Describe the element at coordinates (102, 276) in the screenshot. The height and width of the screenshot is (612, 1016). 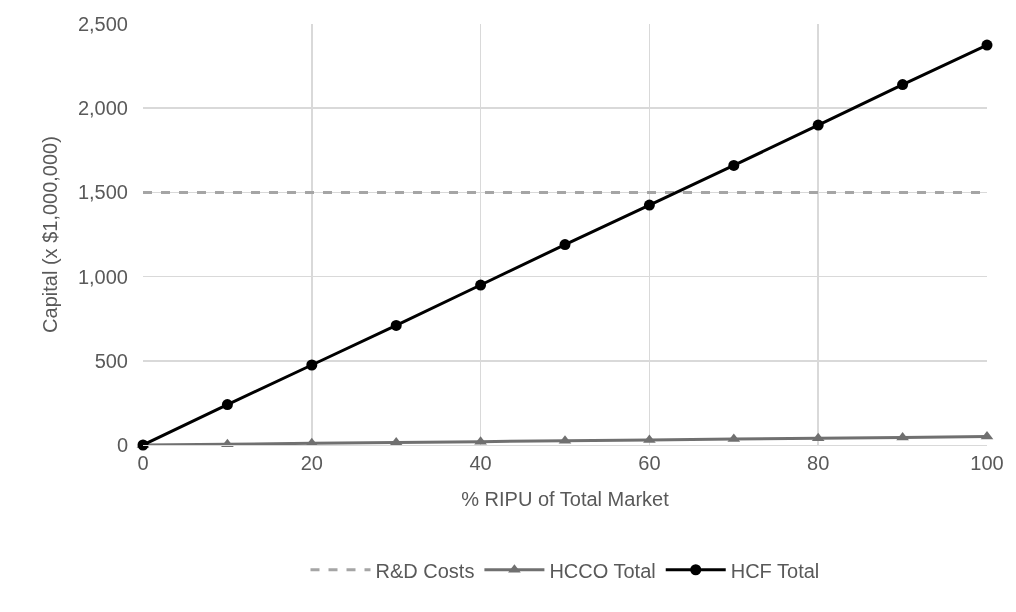
I see `y-tick-label: 1,000` at that location.